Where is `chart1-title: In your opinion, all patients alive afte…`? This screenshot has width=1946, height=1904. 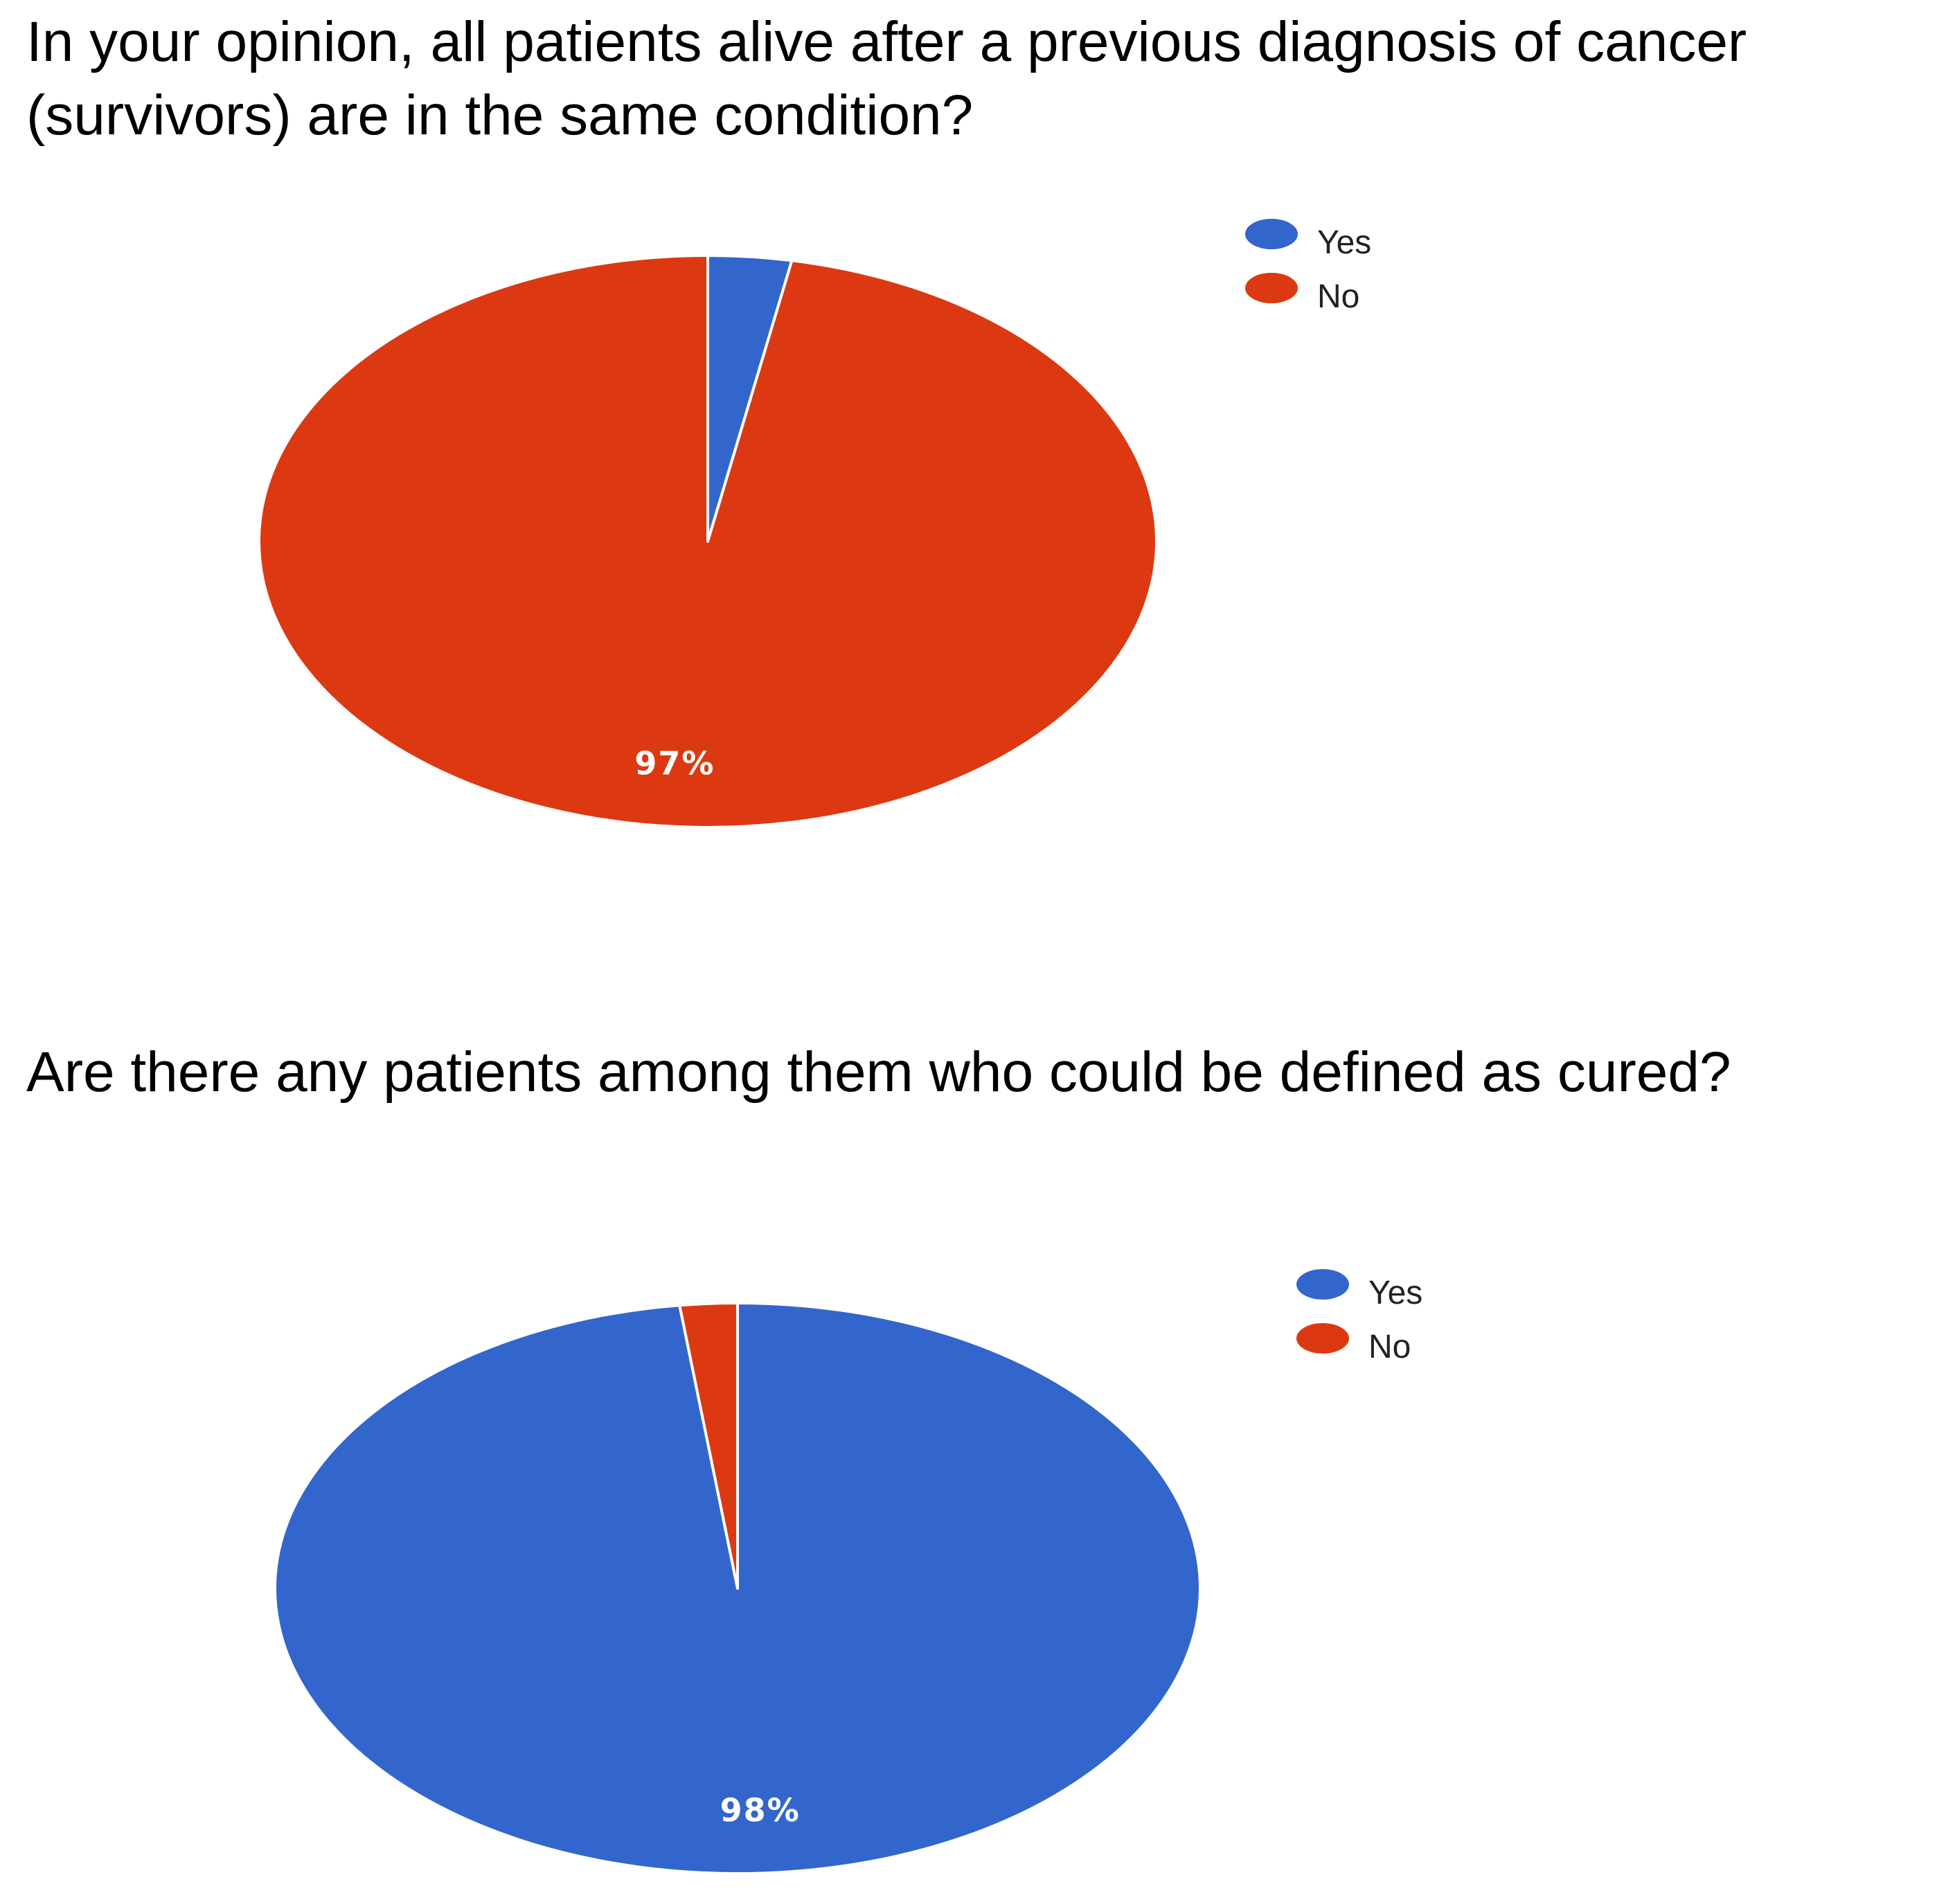 chart1-title: In your opinion, all patients alive afte… is located at coordinates (886, 78).